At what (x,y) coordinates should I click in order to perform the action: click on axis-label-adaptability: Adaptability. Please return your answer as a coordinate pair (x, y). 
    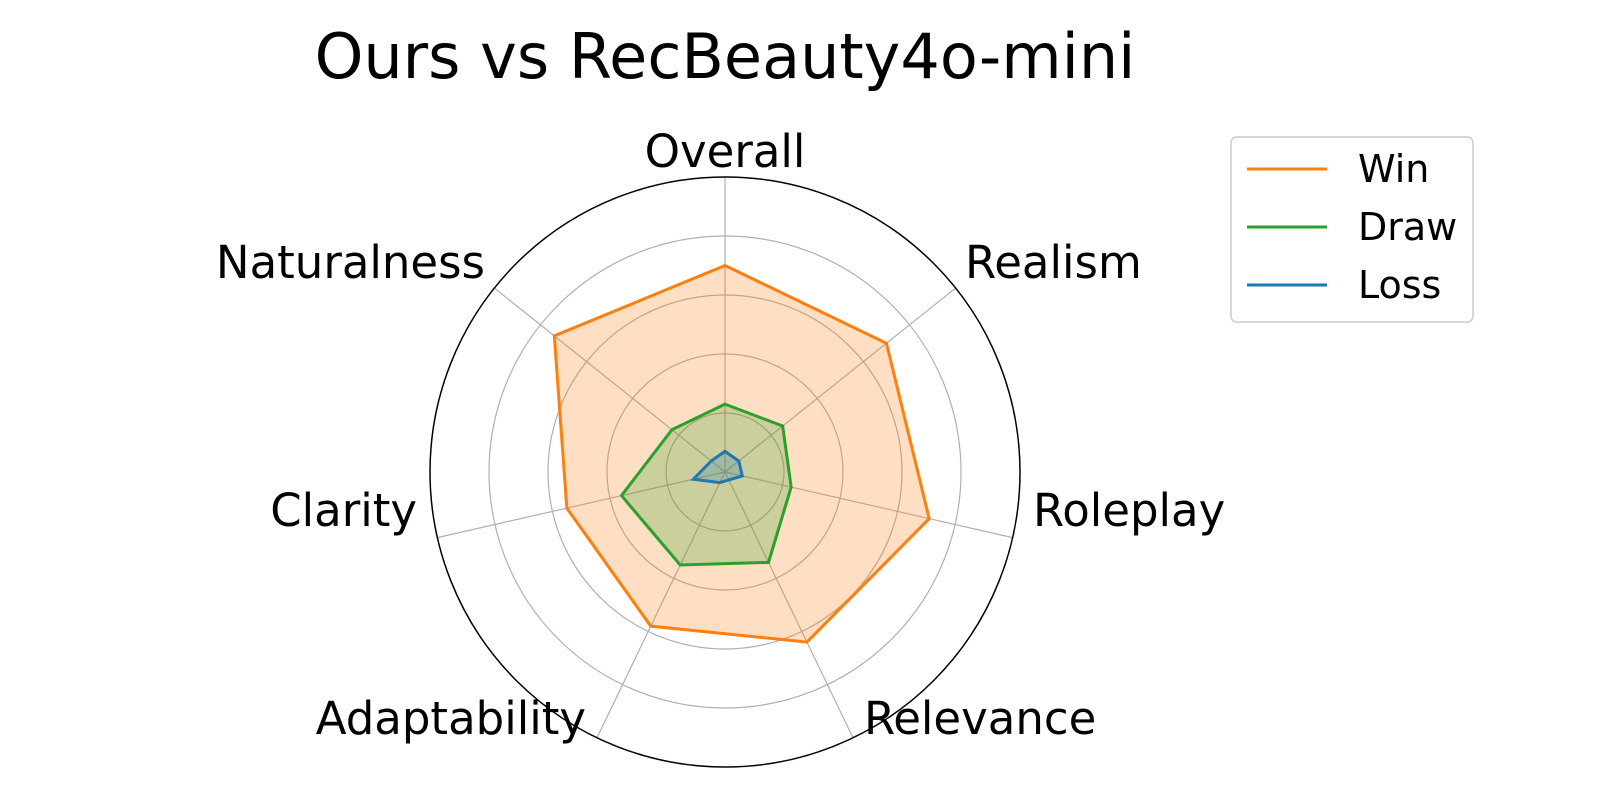
    Looking at the image, I should click on (451, 718).